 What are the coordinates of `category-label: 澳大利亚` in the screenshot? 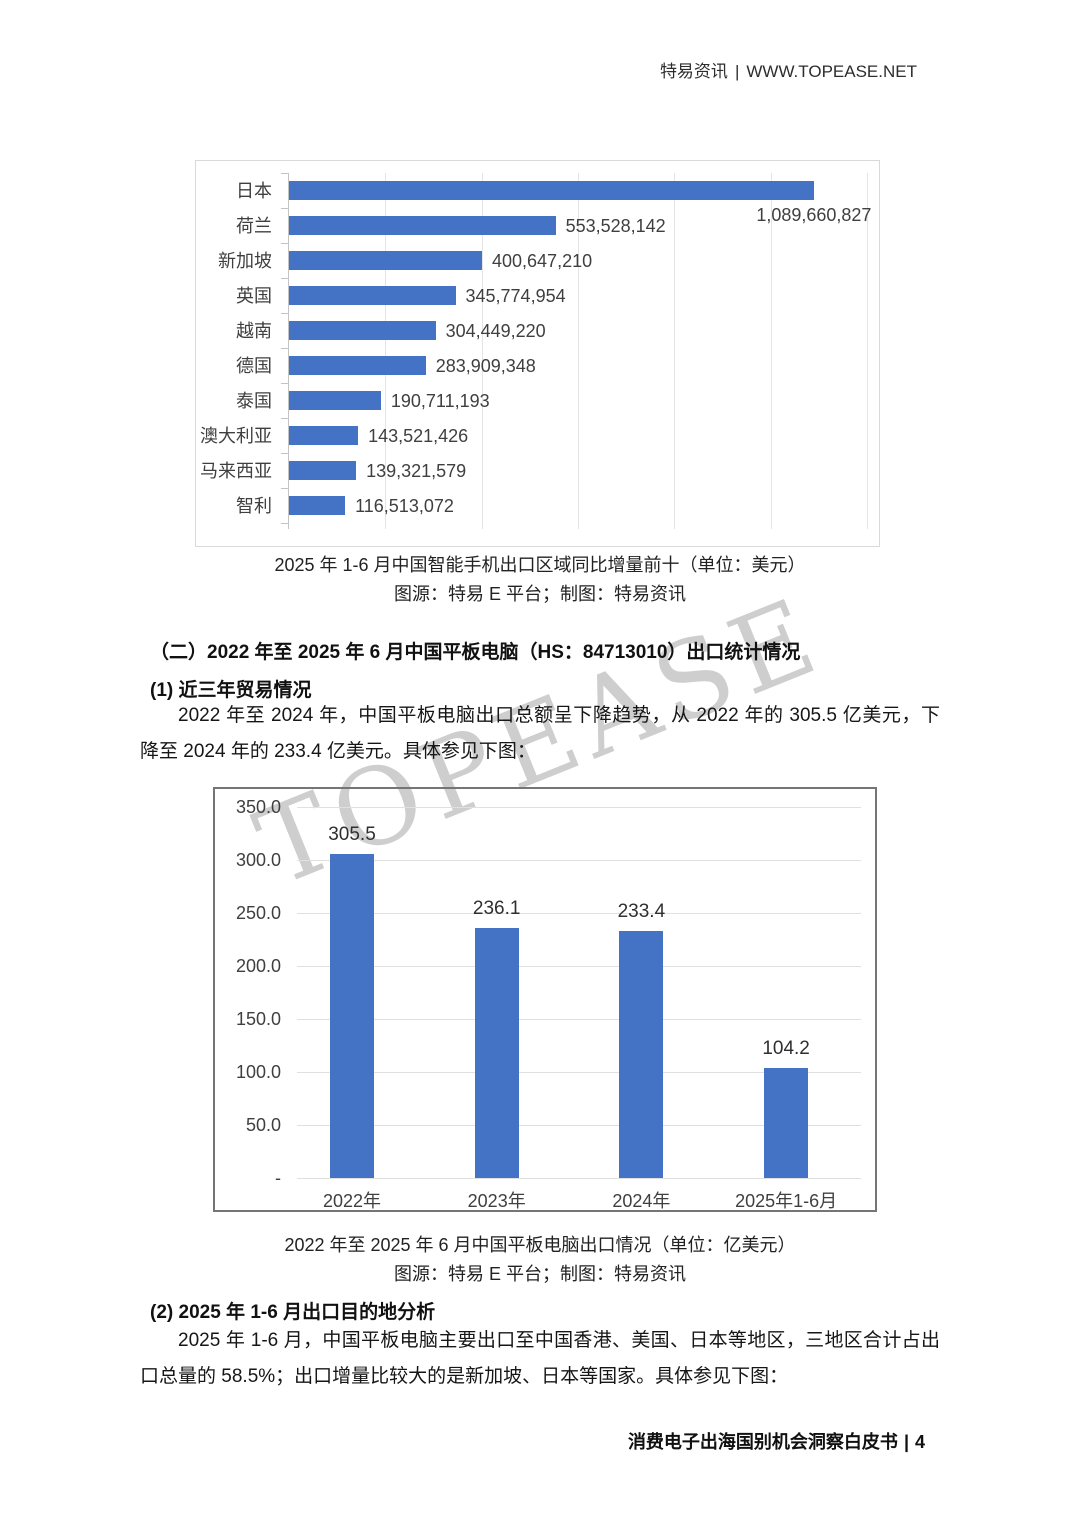 It's located at (236, 436).